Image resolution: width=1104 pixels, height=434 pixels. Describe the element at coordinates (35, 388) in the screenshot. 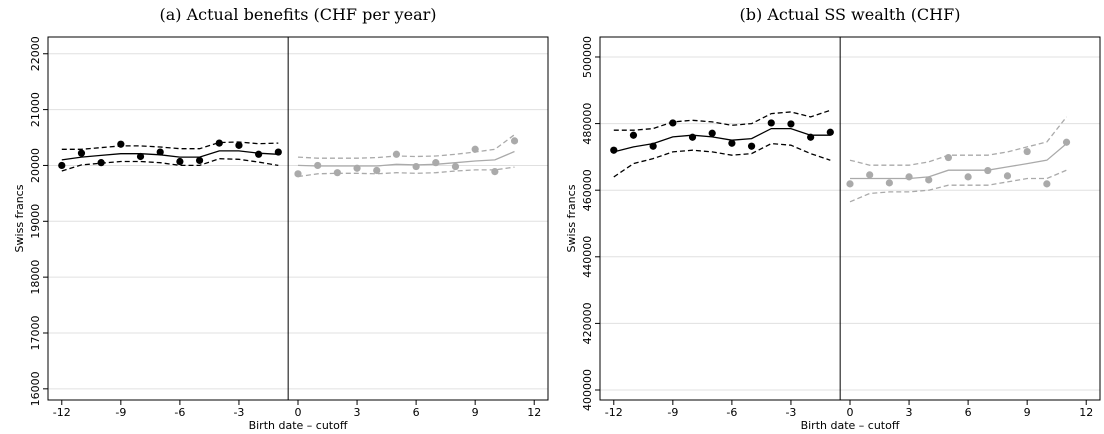

I see `y-tick-label: 16000` at that location.